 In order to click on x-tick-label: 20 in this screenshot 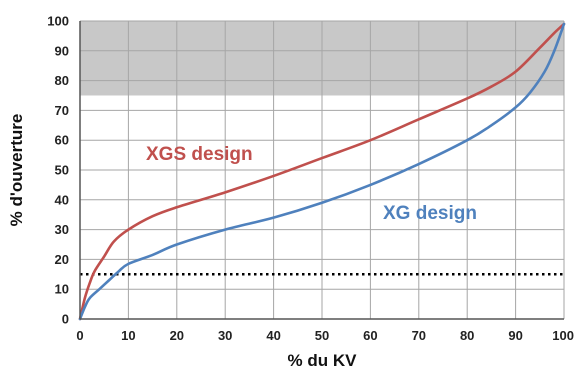, I will do `click(177, 335)`.